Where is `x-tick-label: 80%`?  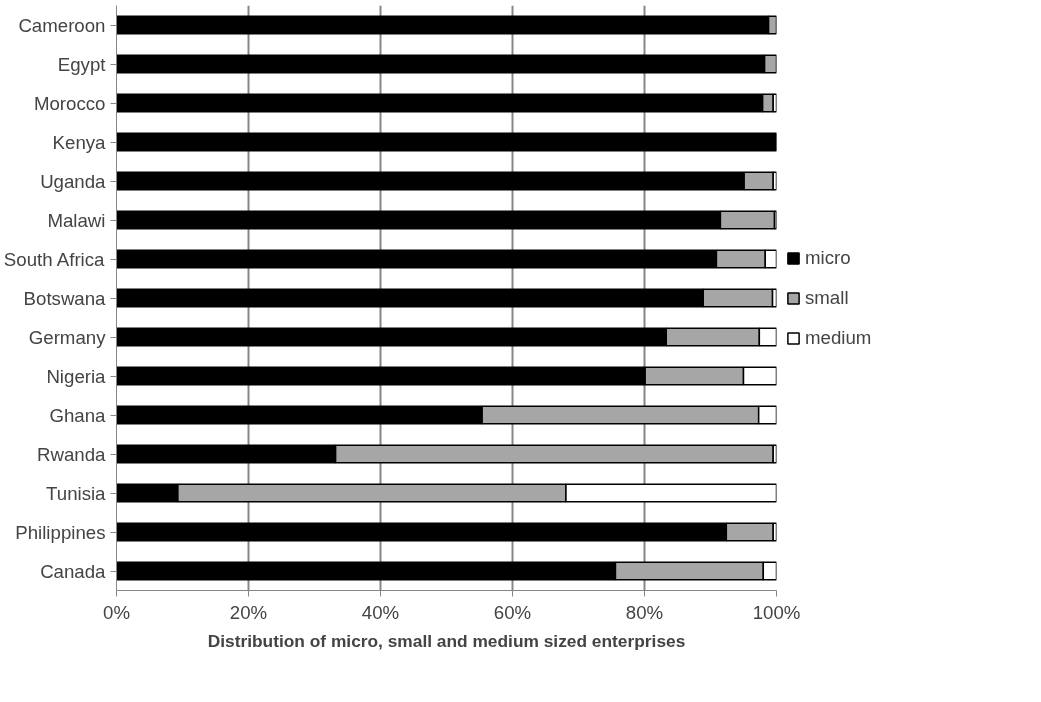
x-tick-label: 80% is located at coordinates (644, 612).